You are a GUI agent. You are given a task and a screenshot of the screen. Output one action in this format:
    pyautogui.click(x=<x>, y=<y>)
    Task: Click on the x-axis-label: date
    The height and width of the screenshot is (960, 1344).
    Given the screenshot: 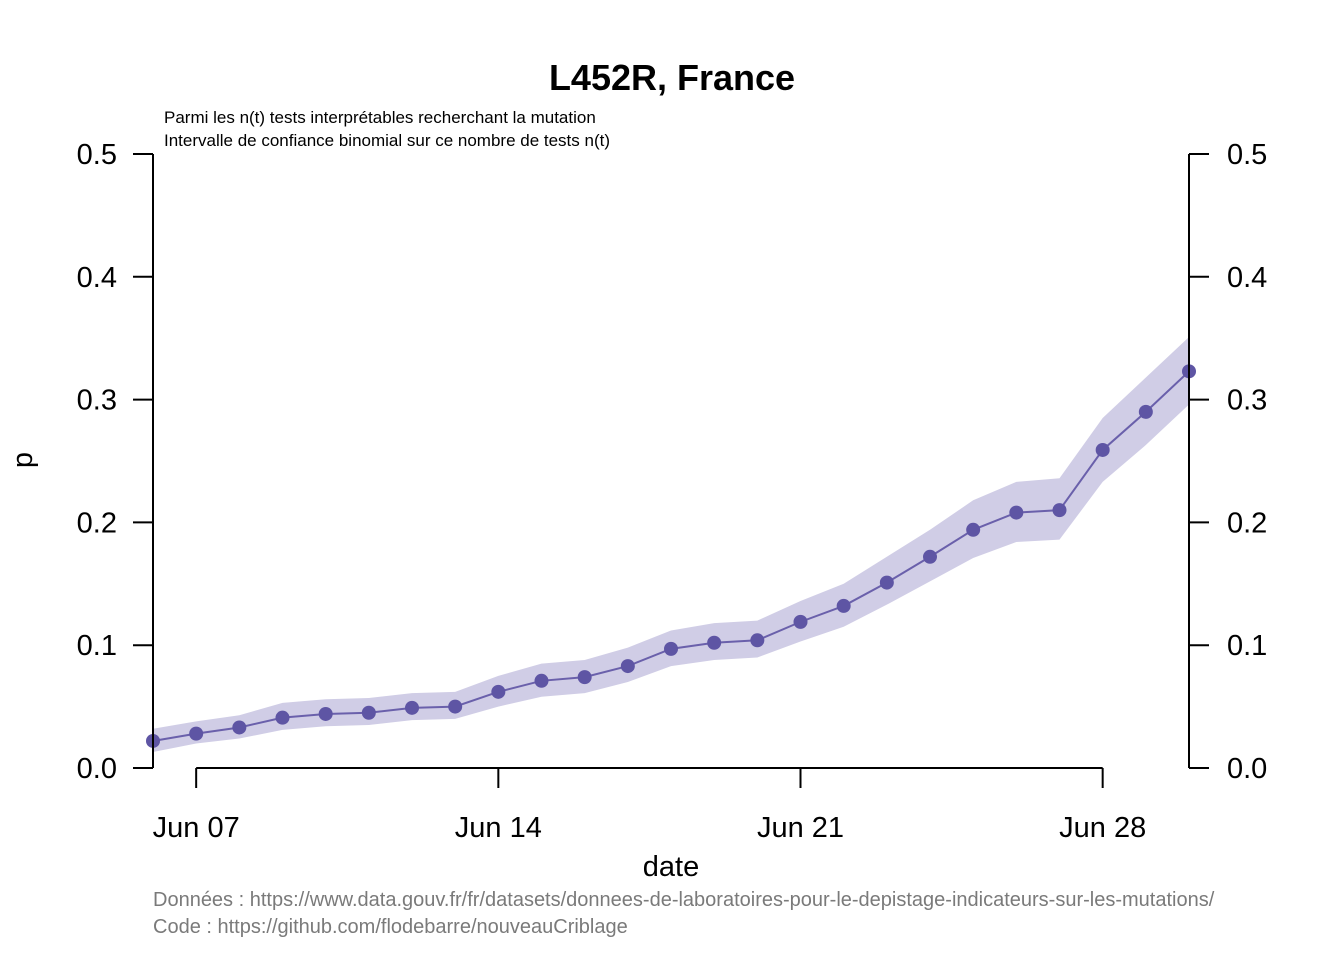 What is the action you would take?
    pyautogui.click(x=671, y=867)
    